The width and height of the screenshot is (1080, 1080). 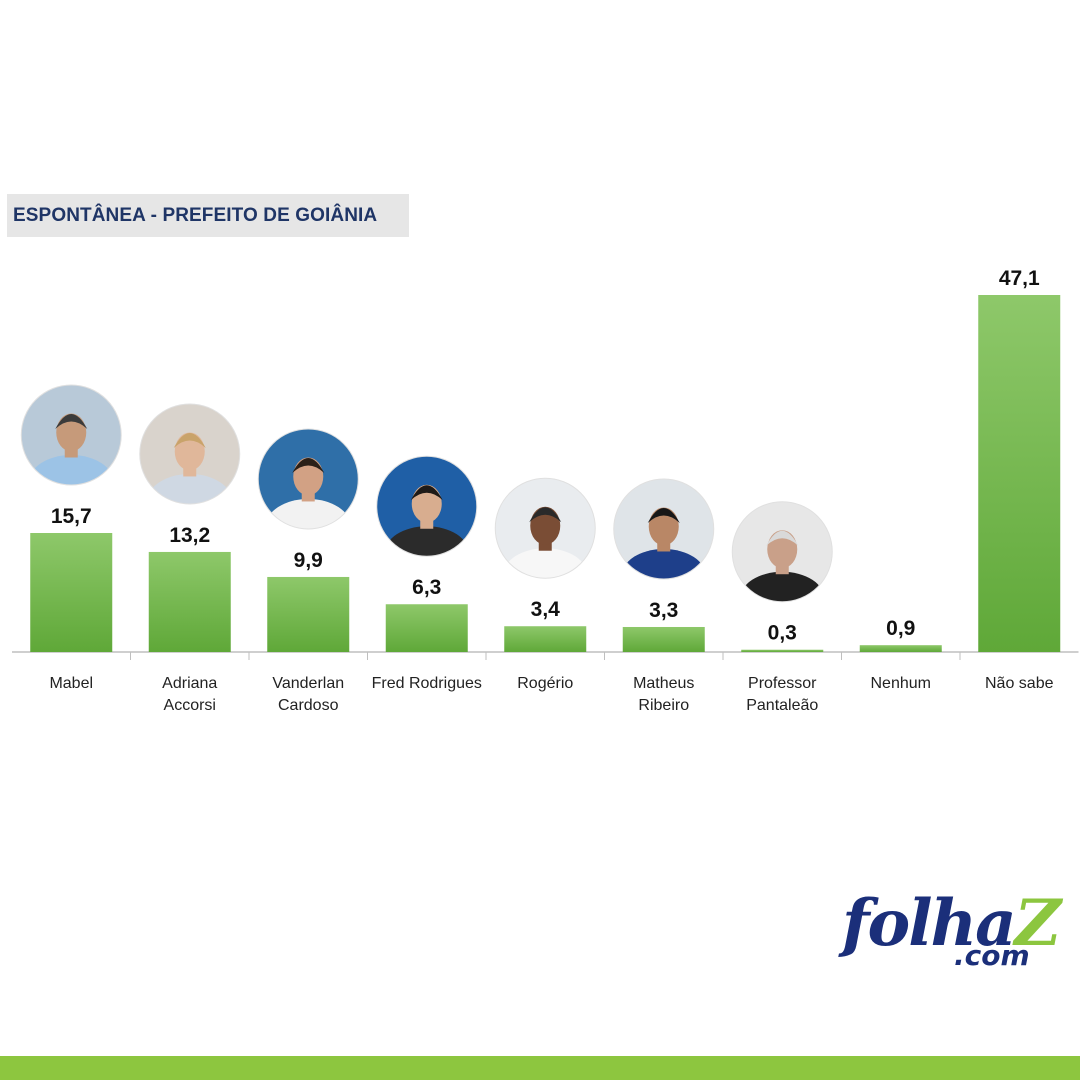 I want to click on data-label: 6,3, so click(x=426, y=587).